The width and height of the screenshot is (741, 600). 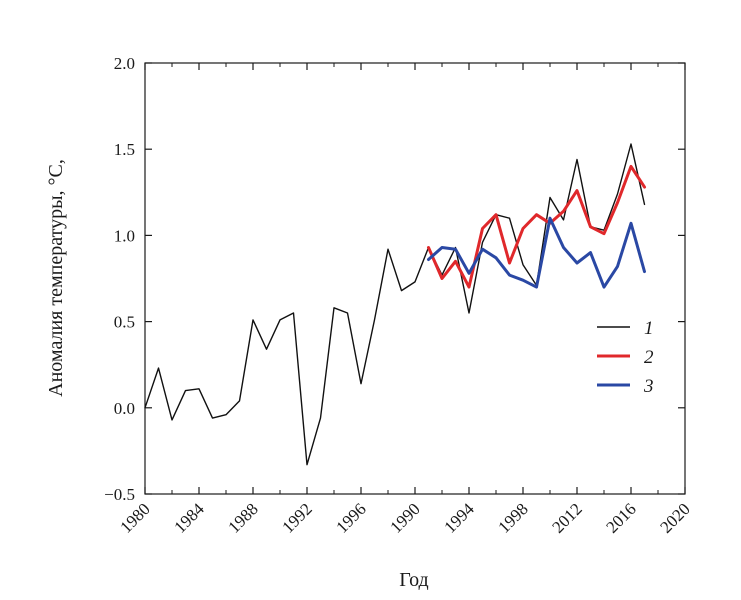 I want to click on x-tick-label: 1990, so click(x=404, y=517).